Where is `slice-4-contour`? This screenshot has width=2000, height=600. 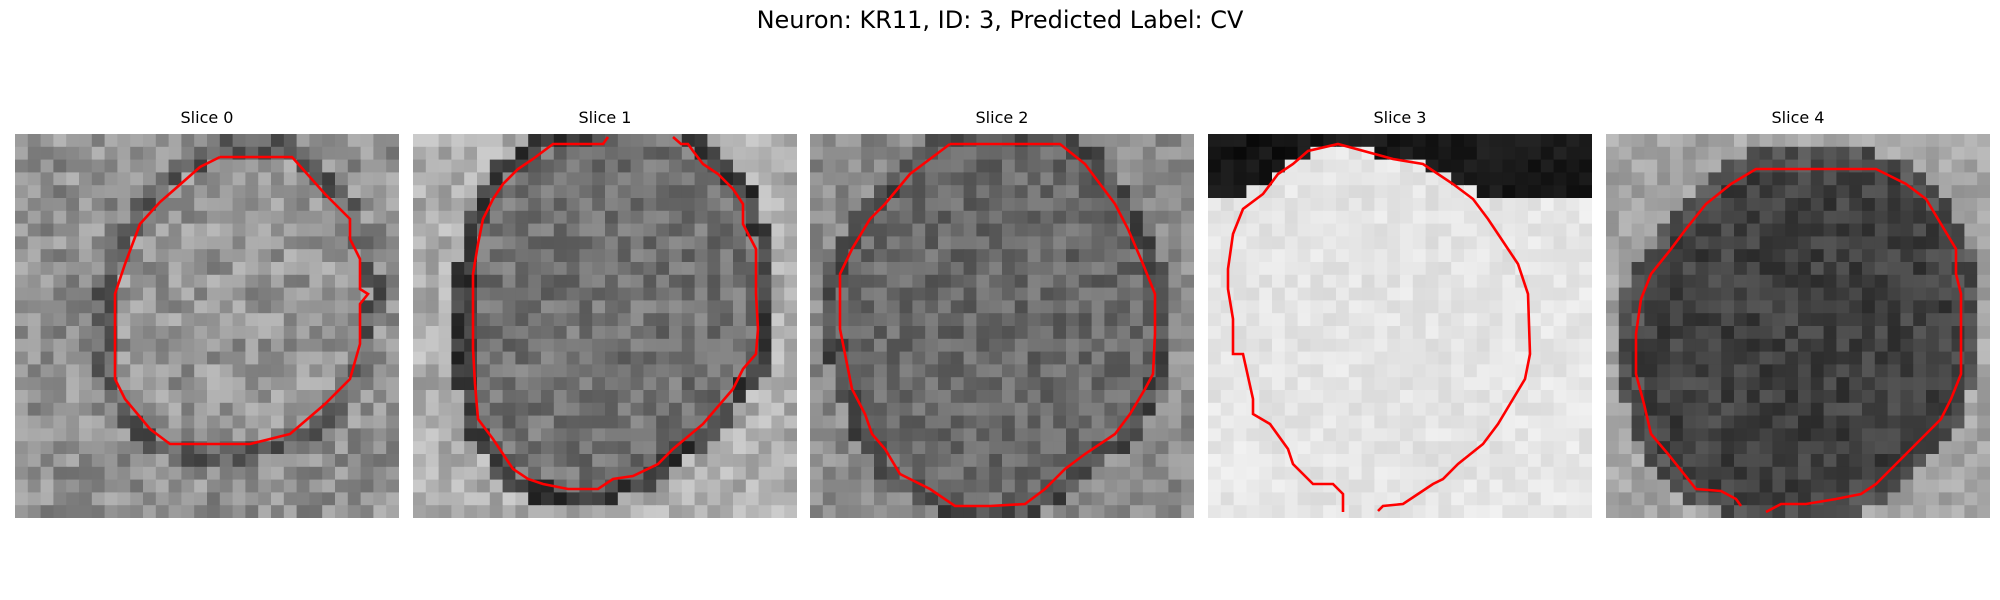 slice-4-contour is located at coordinates (1798, 340).